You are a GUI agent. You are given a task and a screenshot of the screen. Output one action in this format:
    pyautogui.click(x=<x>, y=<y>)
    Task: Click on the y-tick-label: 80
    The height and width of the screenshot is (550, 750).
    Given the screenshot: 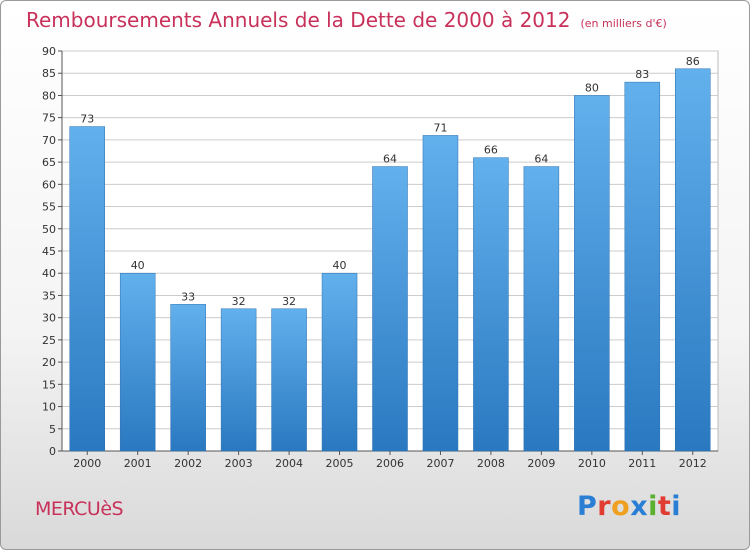 What is the action you would take?
    pyautogui.click(x=49, y=95)
    